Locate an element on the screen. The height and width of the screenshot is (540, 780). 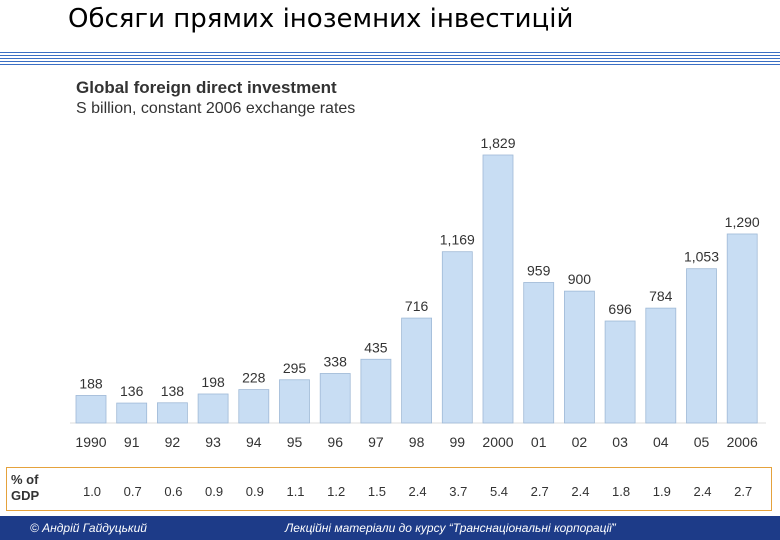
gdp-value-99: 3.7 is located at coordinates (458, 491).